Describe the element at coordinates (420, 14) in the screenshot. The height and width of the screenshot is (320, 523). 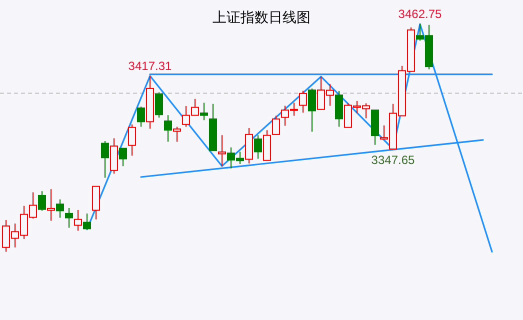
I see `annotation: 3462.75` at that location.